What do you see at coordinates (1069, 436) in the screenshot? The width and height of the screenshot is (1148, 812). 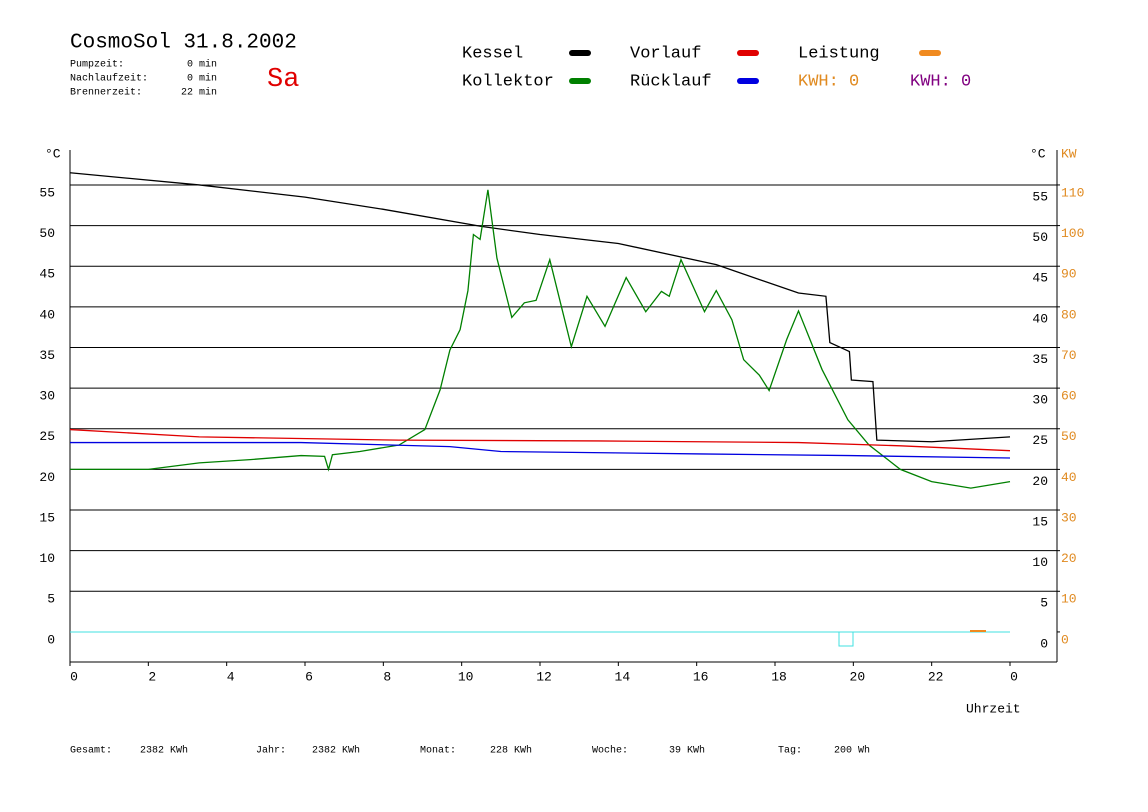 I see `y2-tick-label: 50` at bounding box center [1069, 436].